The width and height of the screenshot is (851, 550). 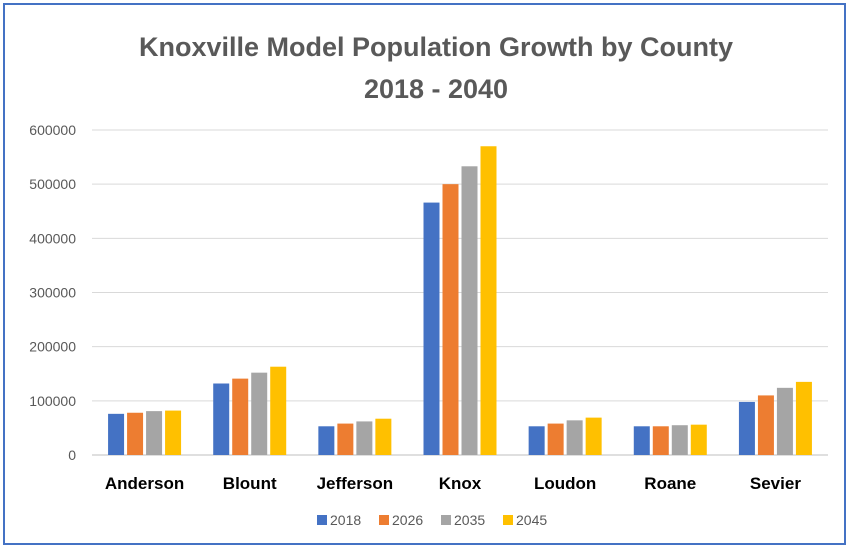 I want to click on x-tick-label: Jefferson, so click(x=355, y=483).